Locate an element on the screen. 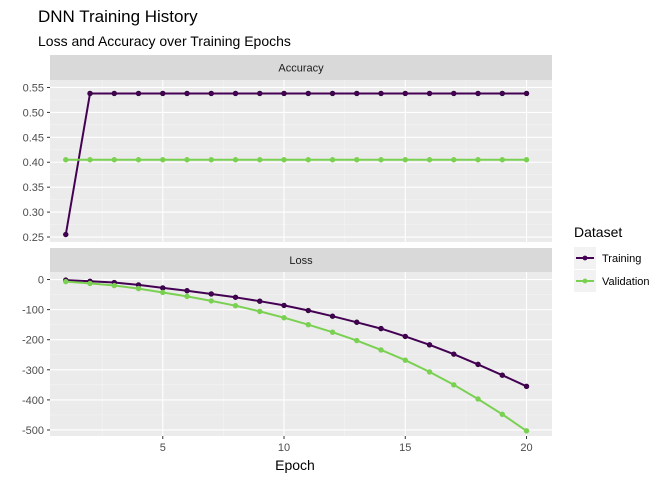 Image resolution: width=672 pixels, height=480 pixels. y-tick-label: 0.30 is located at coordinates (33, 213).